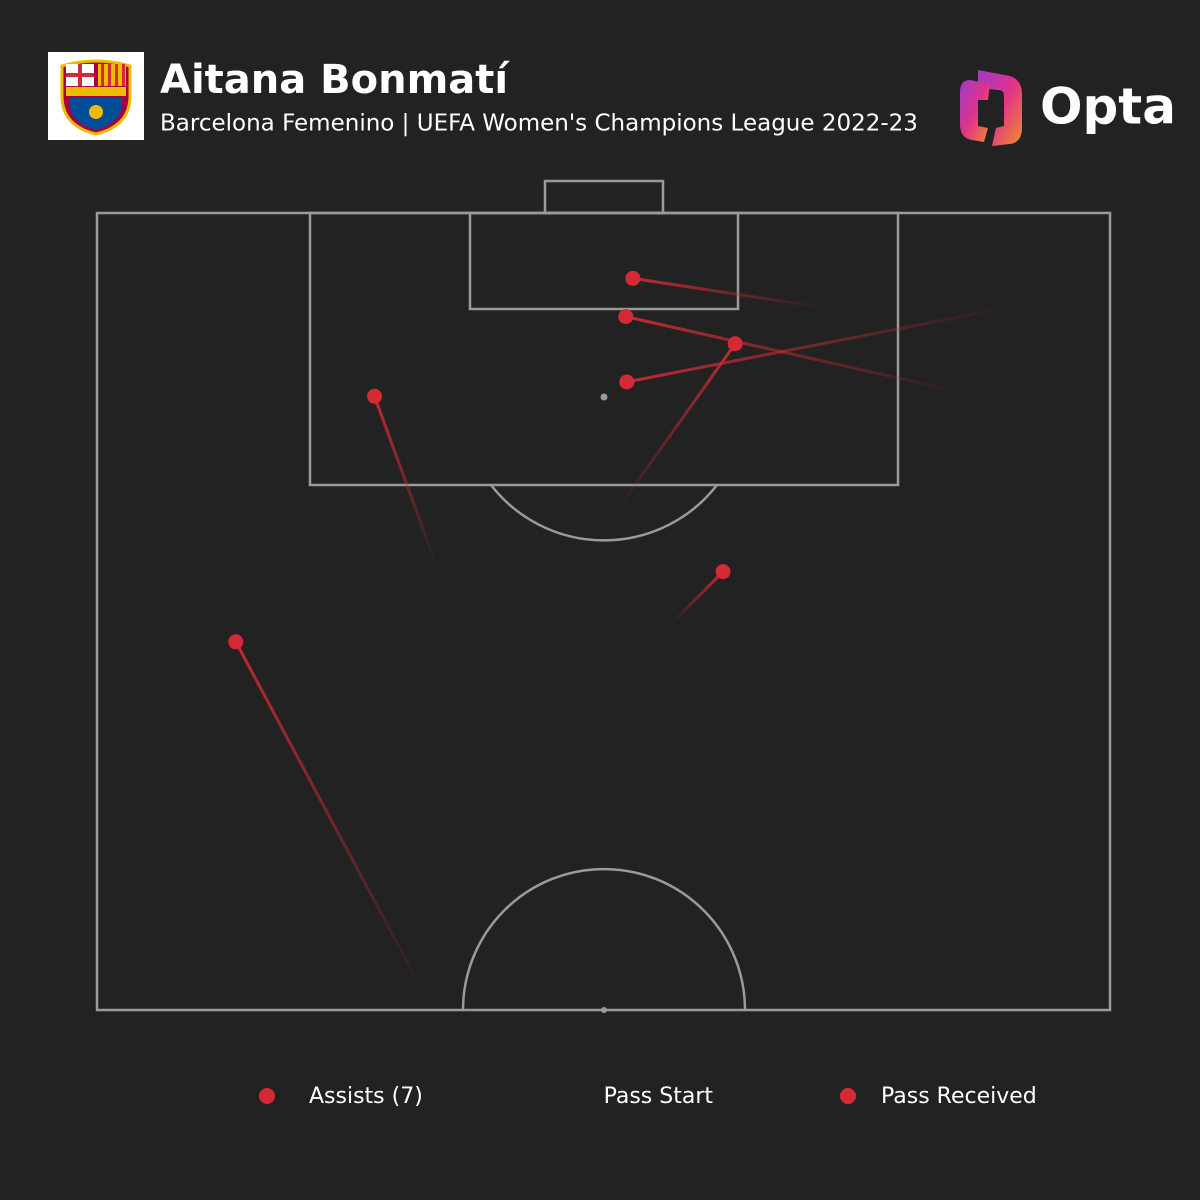 The width and height of the screenshot is (1200, 1200). What do you see at coordinates (991, 108) in the screenshot?
I see `brand-logo` at bounding box center [991, 108].